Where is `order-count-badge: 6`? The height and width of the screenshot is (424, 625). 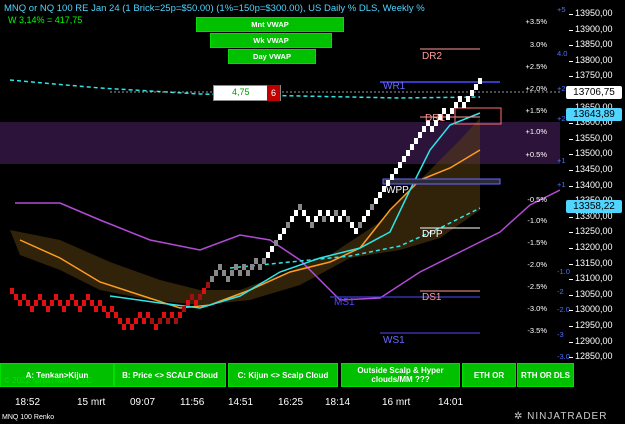 order-count-badge: 6 is located at coordinates (273, 93).